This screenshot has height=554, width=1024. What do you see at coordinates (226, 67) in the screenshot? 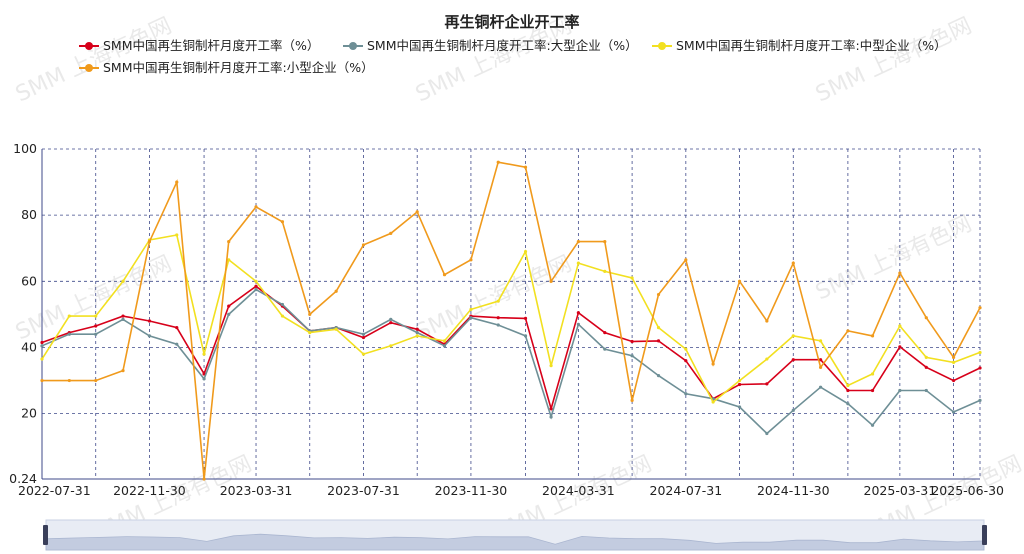
I see `legend-item: SMM中国再生铜制杆月度开工率:小型企业（%）` at bounding box center [226, 67].